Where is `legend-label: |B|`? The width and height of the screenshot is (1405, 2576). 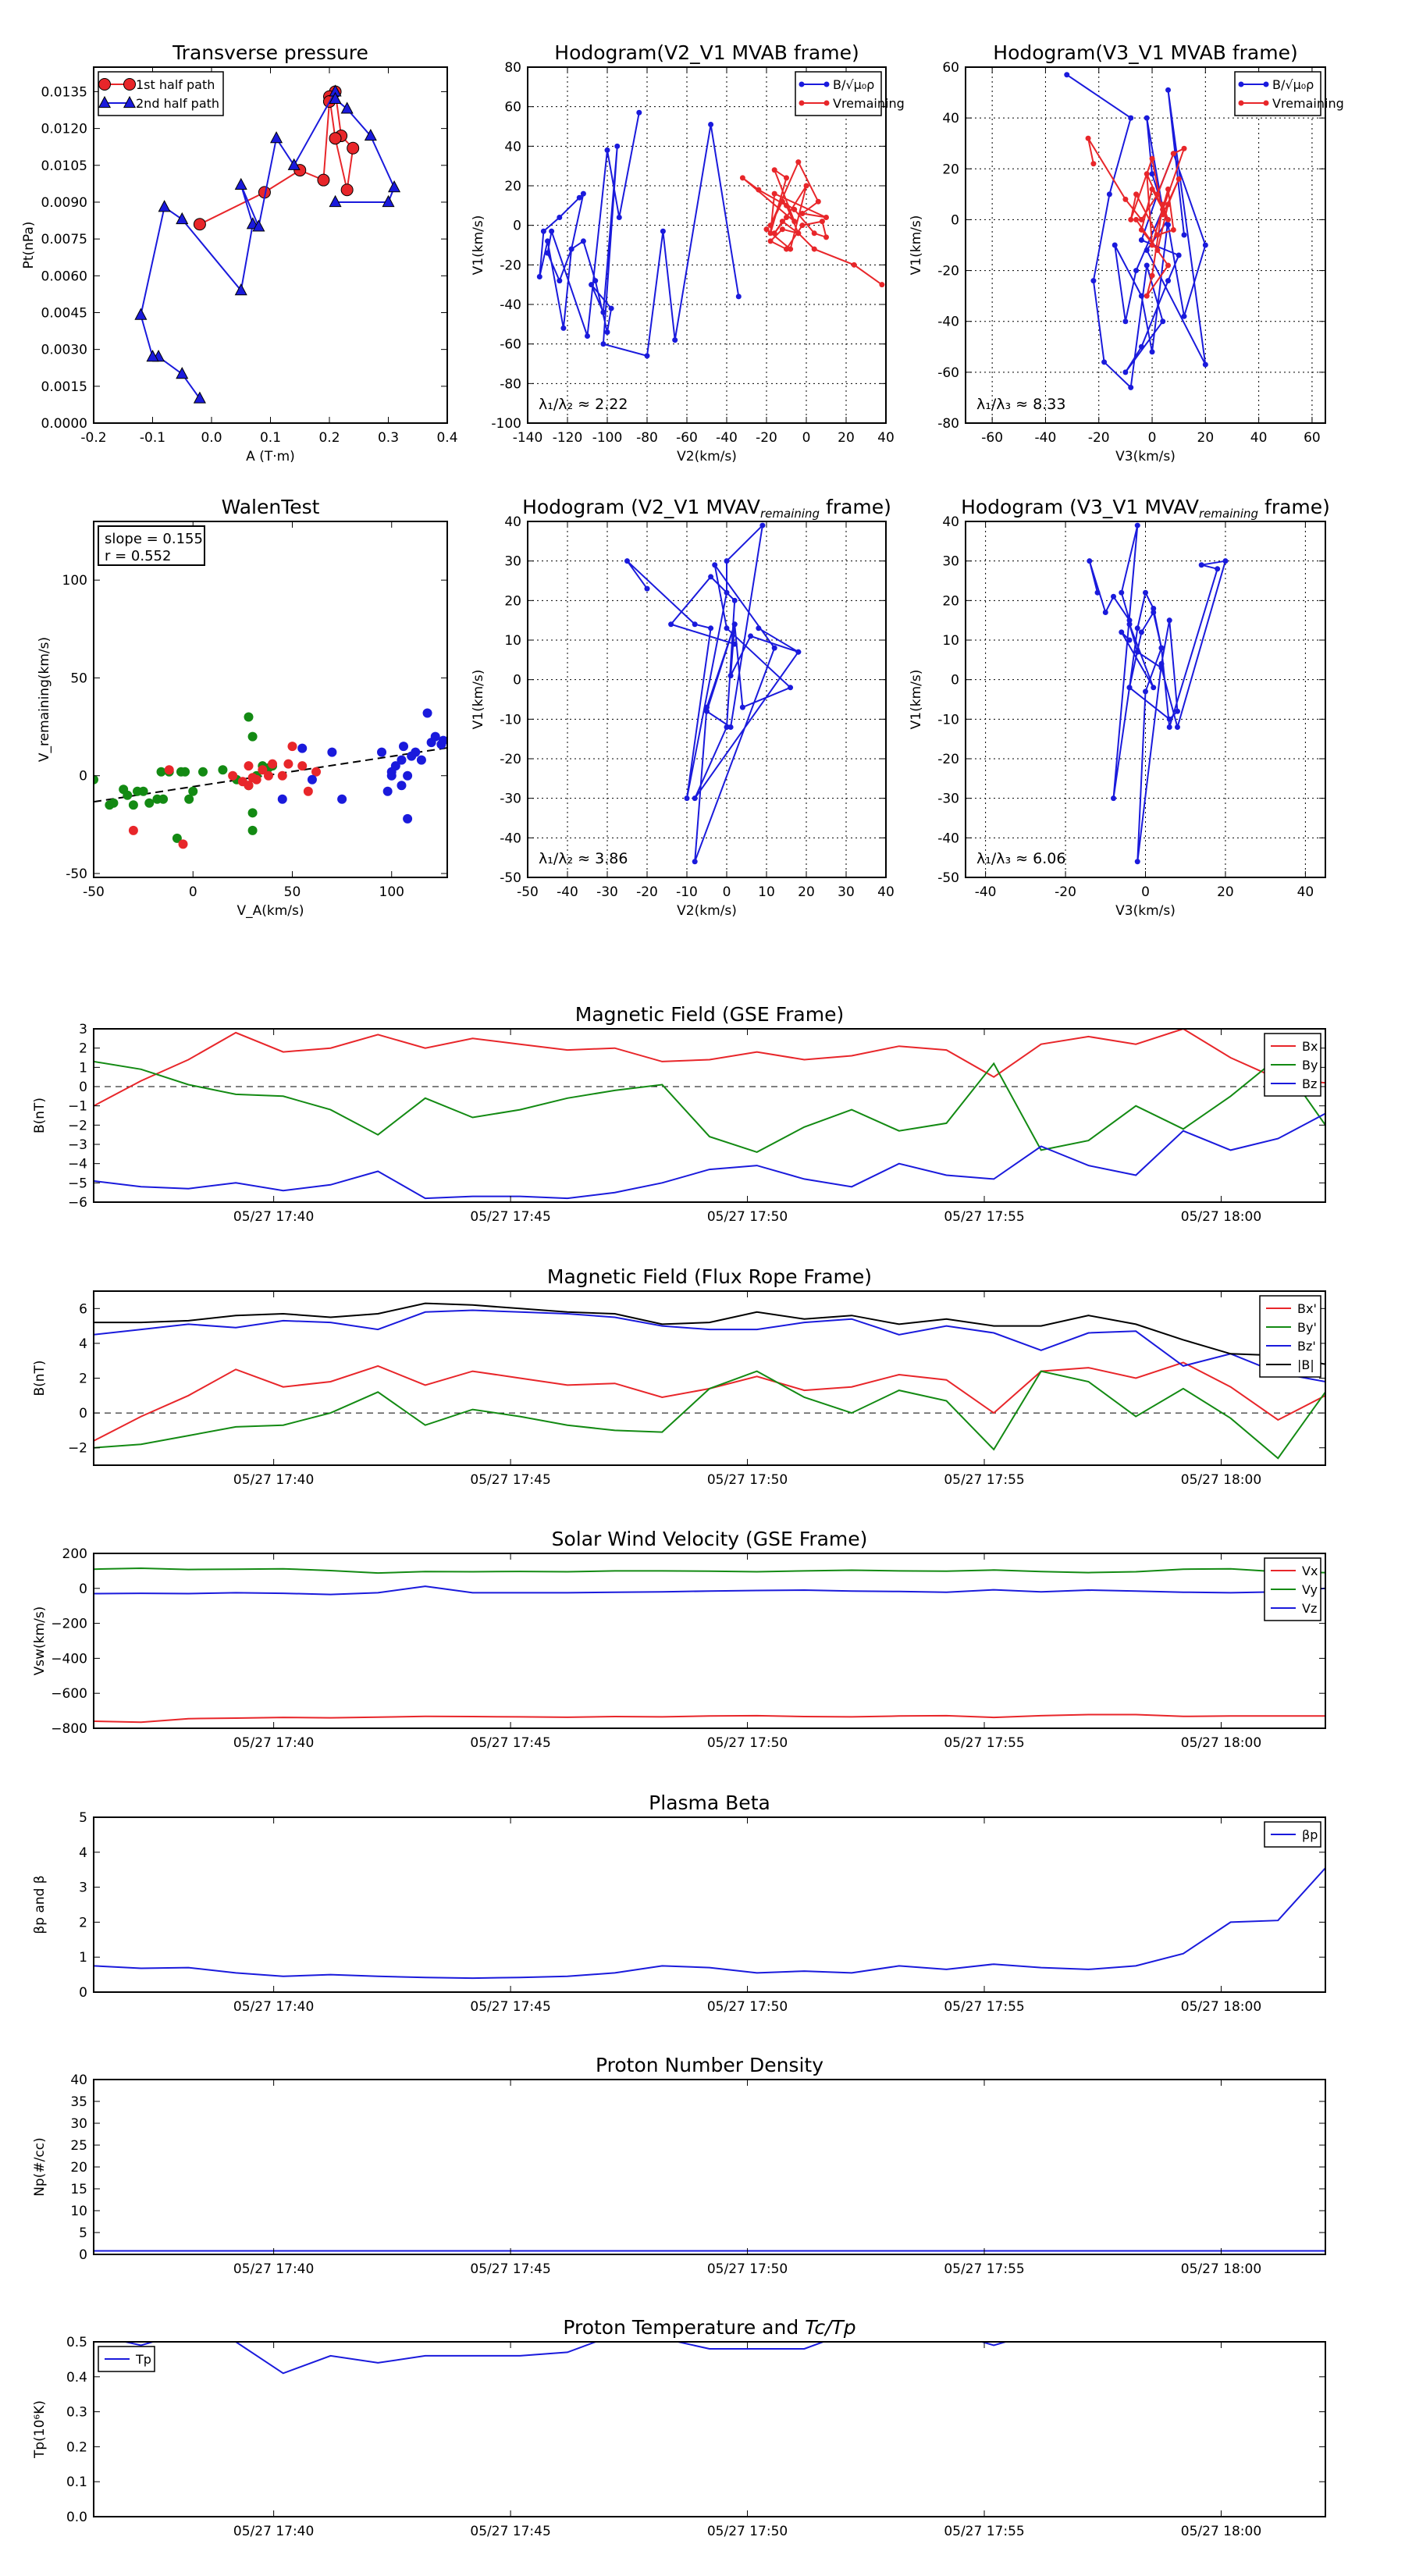
legend-label: |B| is located at coordinates (1305, 1364).